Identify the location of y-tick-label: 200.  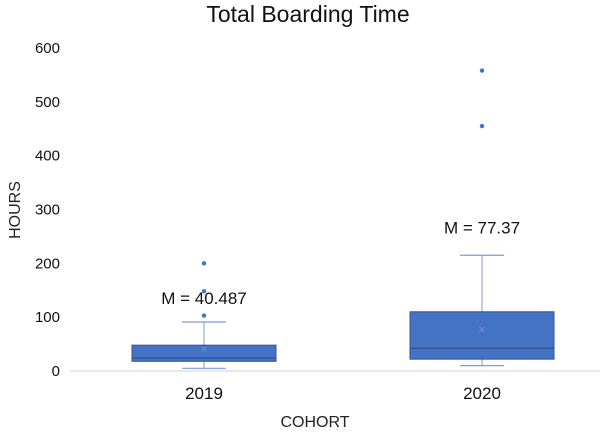
(47, 263).